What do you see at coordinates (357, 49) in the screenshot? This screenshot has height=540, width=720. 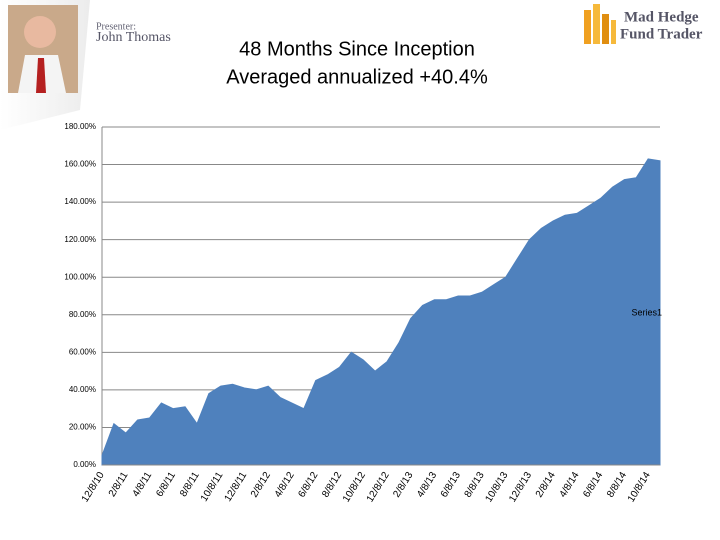 I see `chart-title: 48 Months Since Inception` at bounding box center [357, 49].